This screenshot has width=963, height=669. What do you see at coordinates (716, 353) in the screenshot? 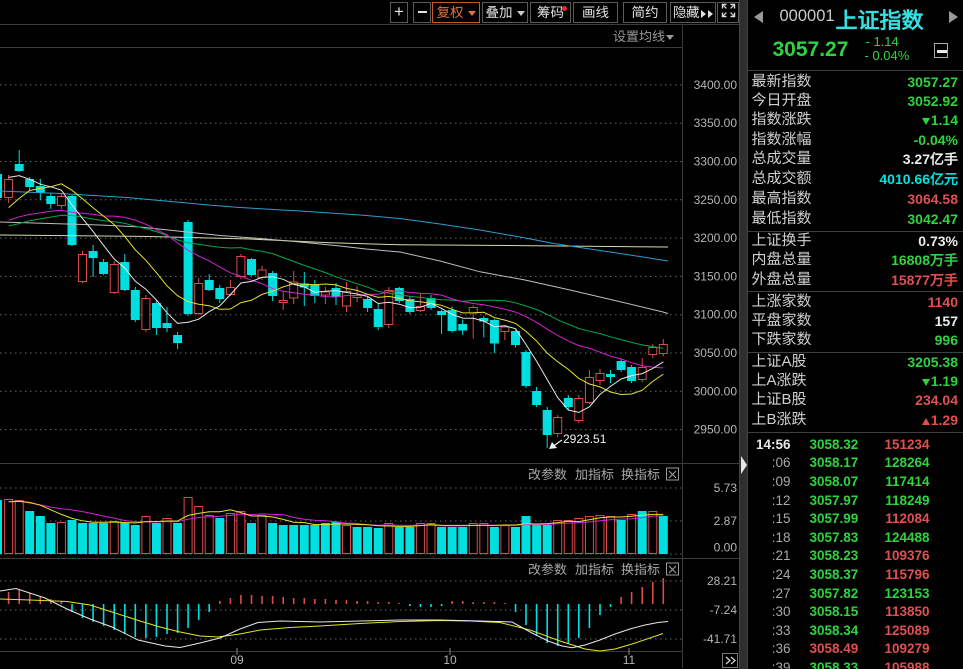
I see `svg-text: 3050.00` at bounding box center [716, 353].